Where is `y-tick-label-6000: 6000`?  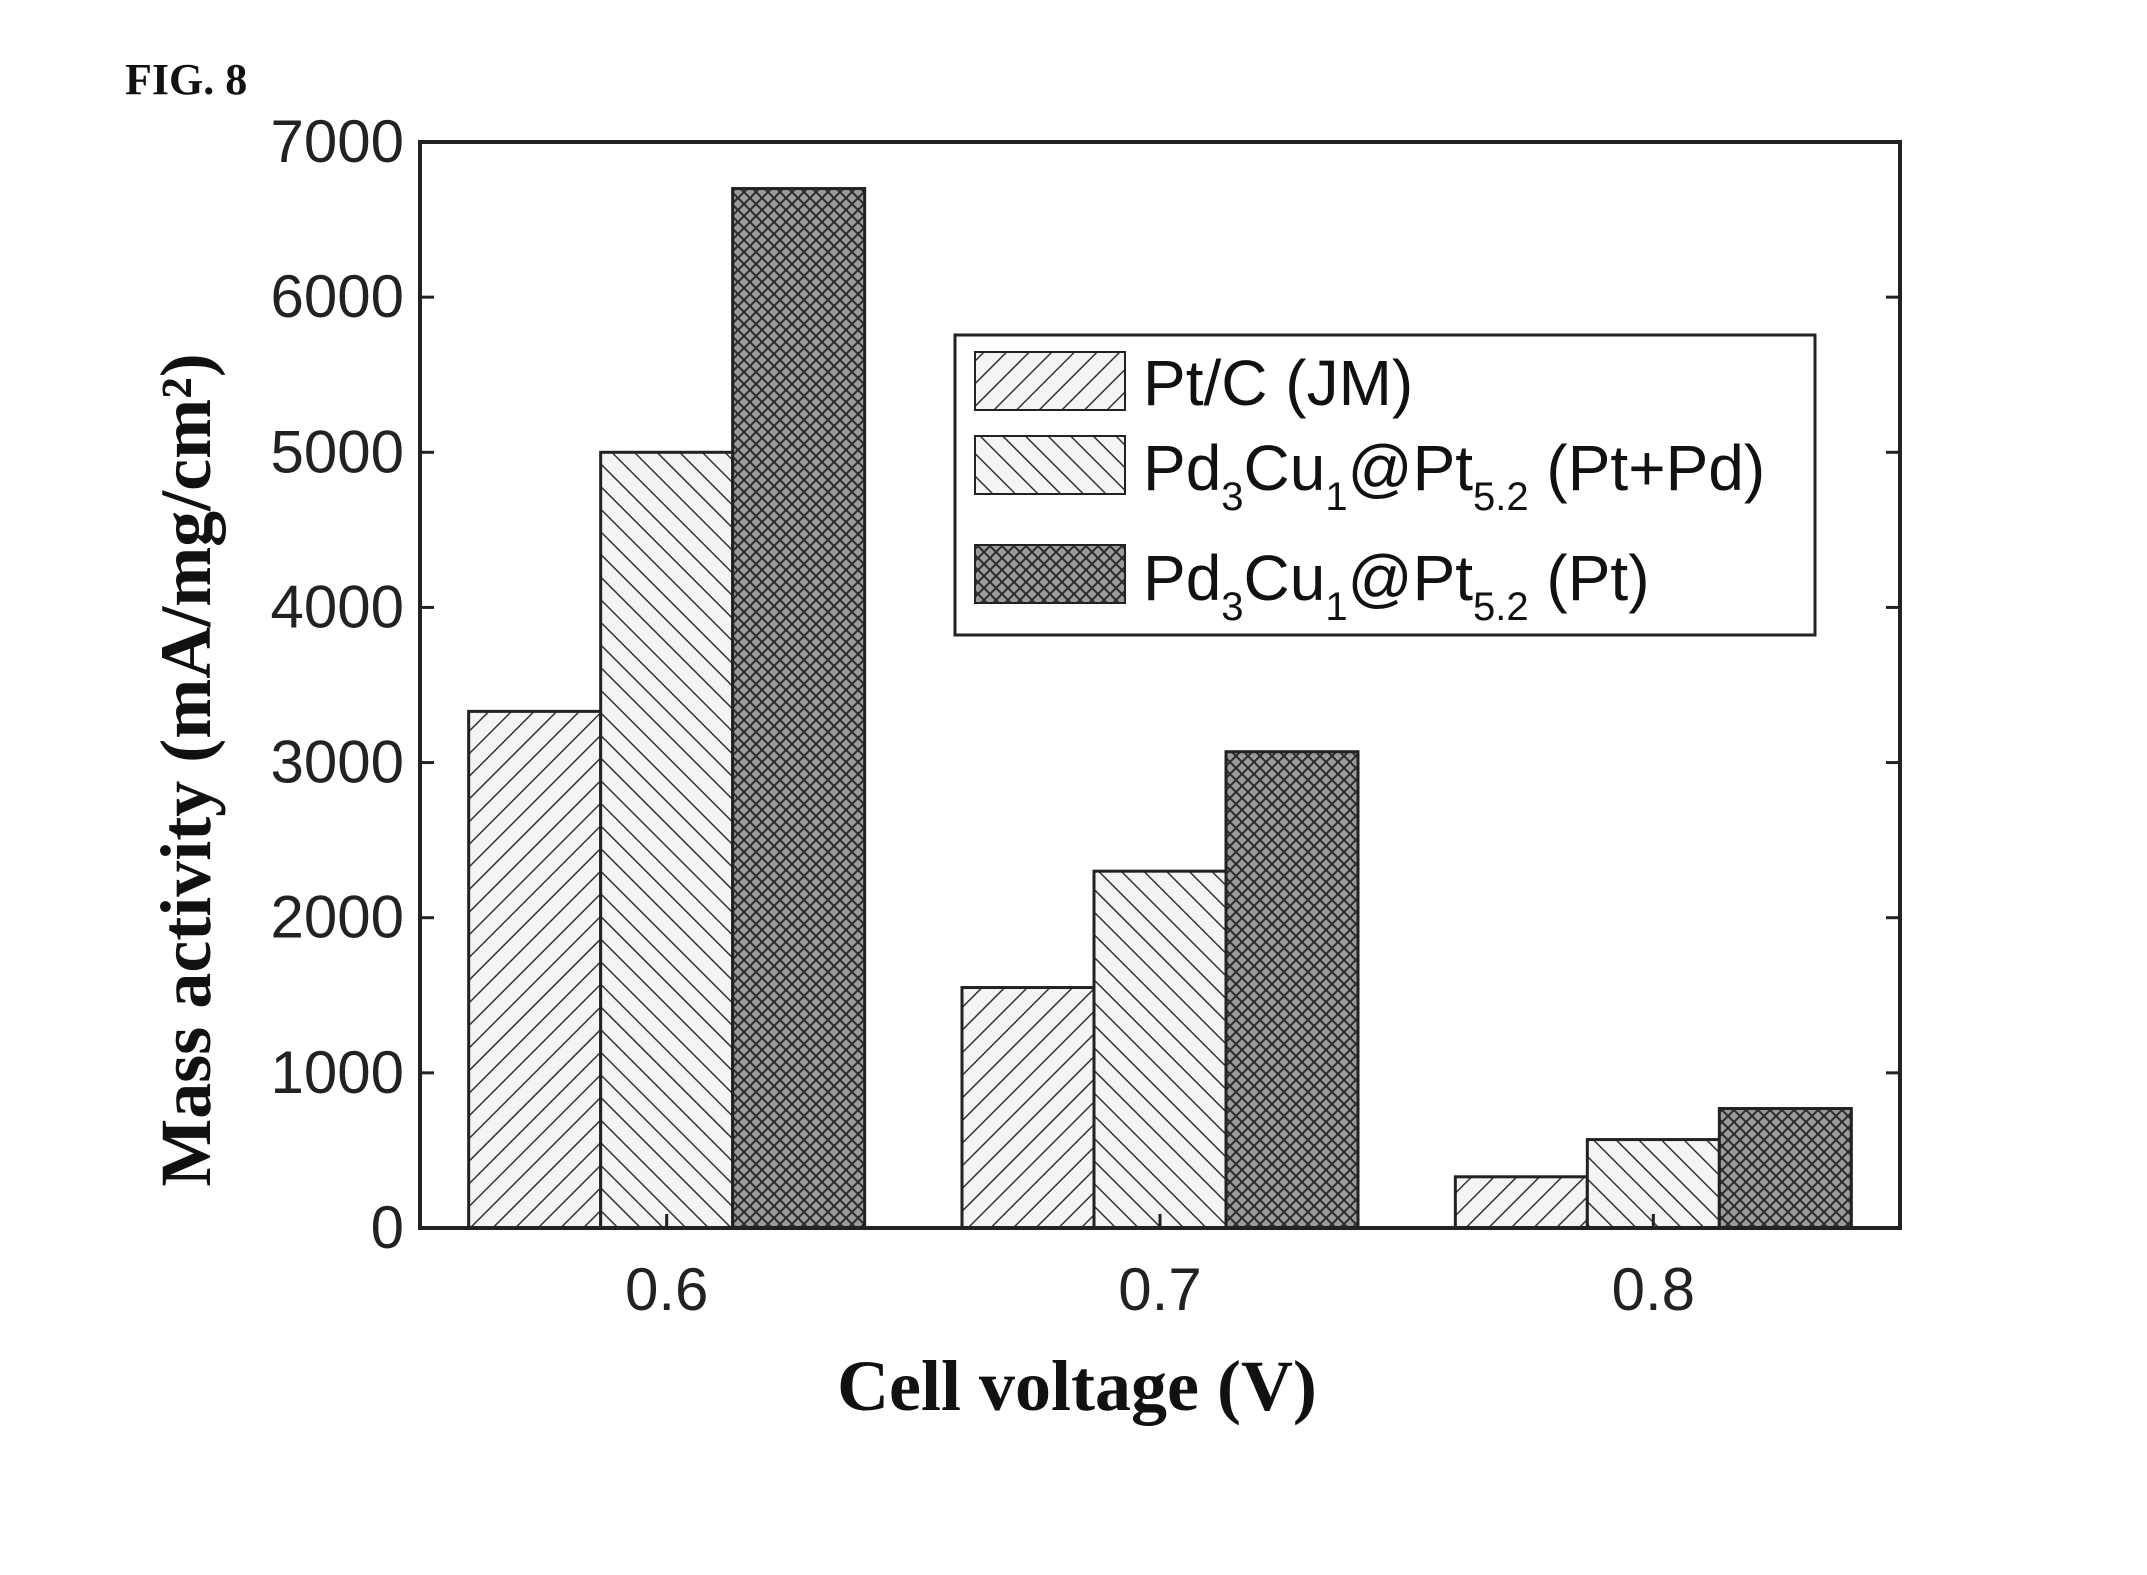 y-tick-label-6000: 6000 is located at coordinates (337, 296).